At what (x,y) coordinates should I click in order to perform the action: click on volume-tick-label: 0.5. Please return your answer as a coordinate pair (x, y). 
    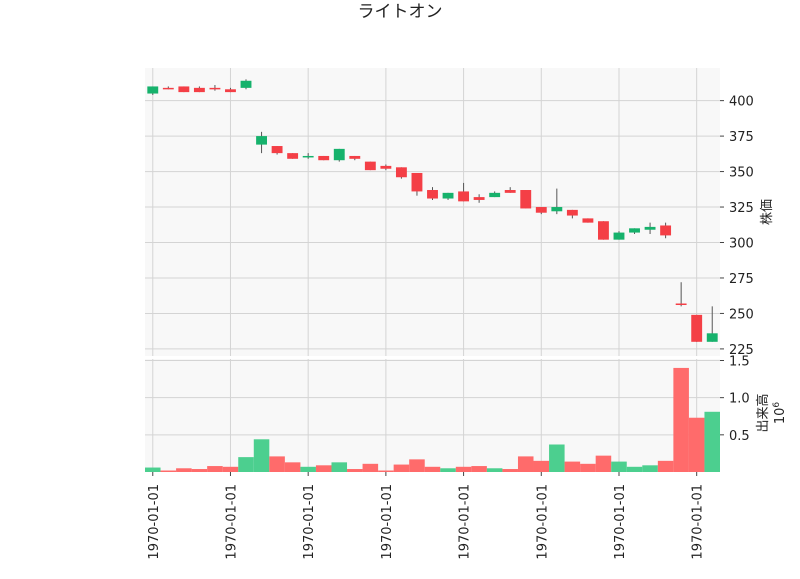
    Looking at the image, I should click on (739, 436).